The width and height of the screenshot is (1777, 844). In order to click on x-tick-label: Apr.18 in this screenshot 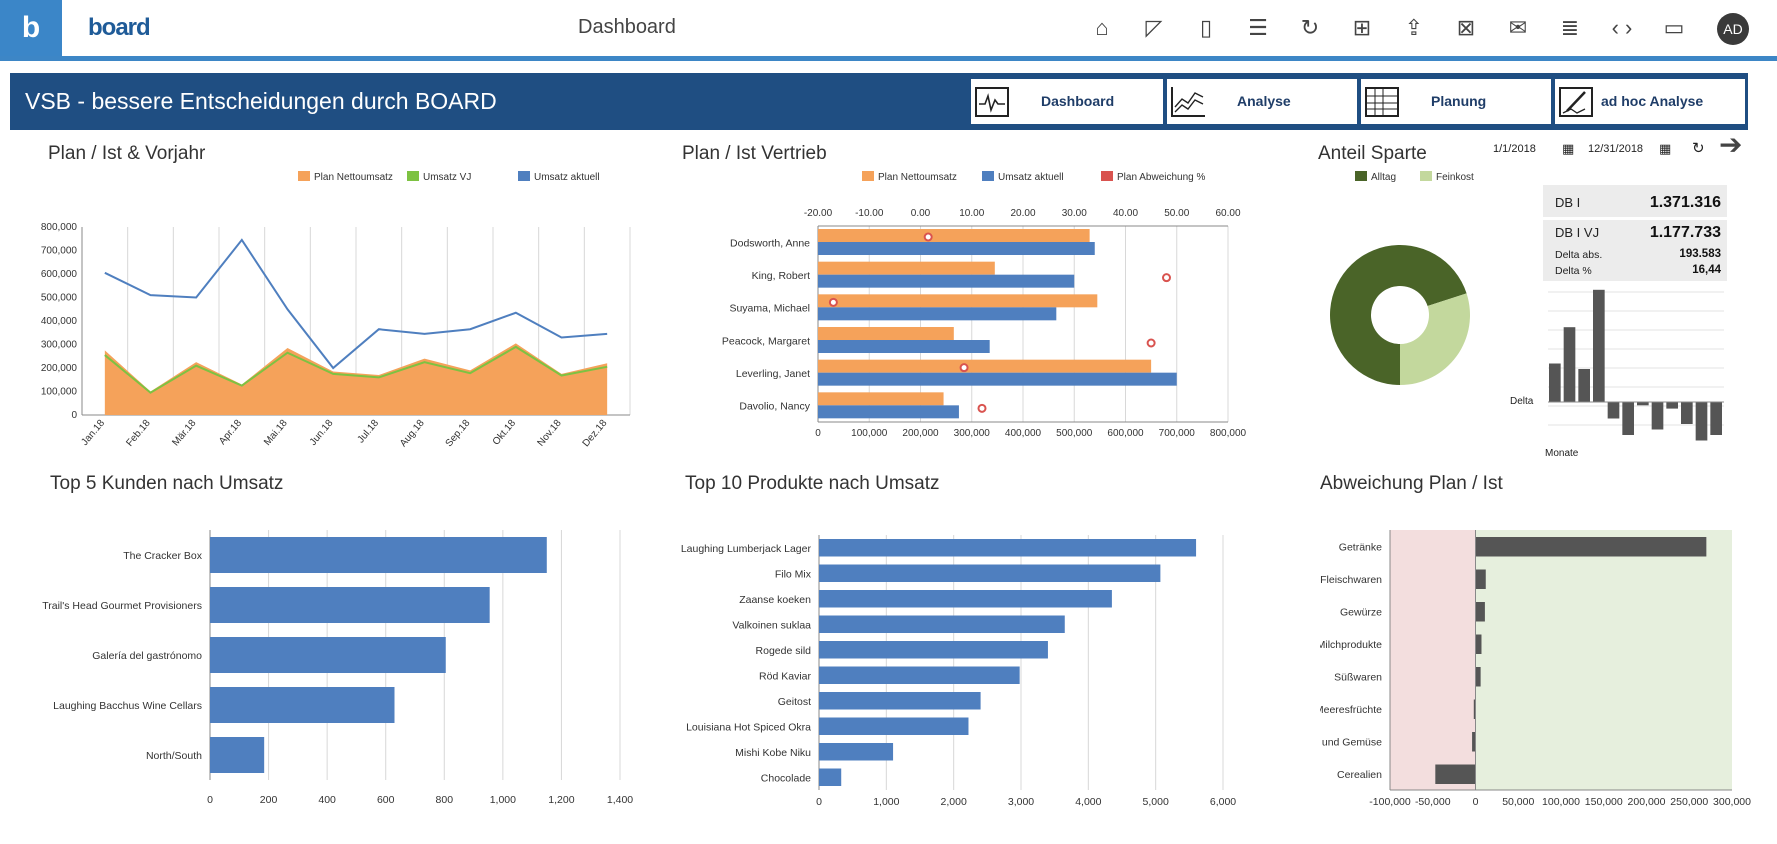, I will do `click(230, 433)`.